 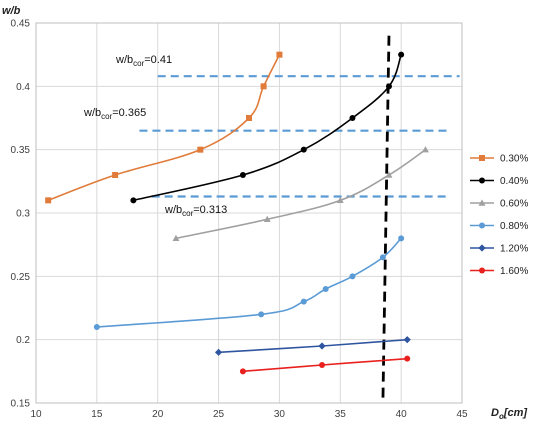 What do you see at coordinates (499, 181) in the screenshot?
I see `legend-item: 0.40%` at bounding box center [499, 181].